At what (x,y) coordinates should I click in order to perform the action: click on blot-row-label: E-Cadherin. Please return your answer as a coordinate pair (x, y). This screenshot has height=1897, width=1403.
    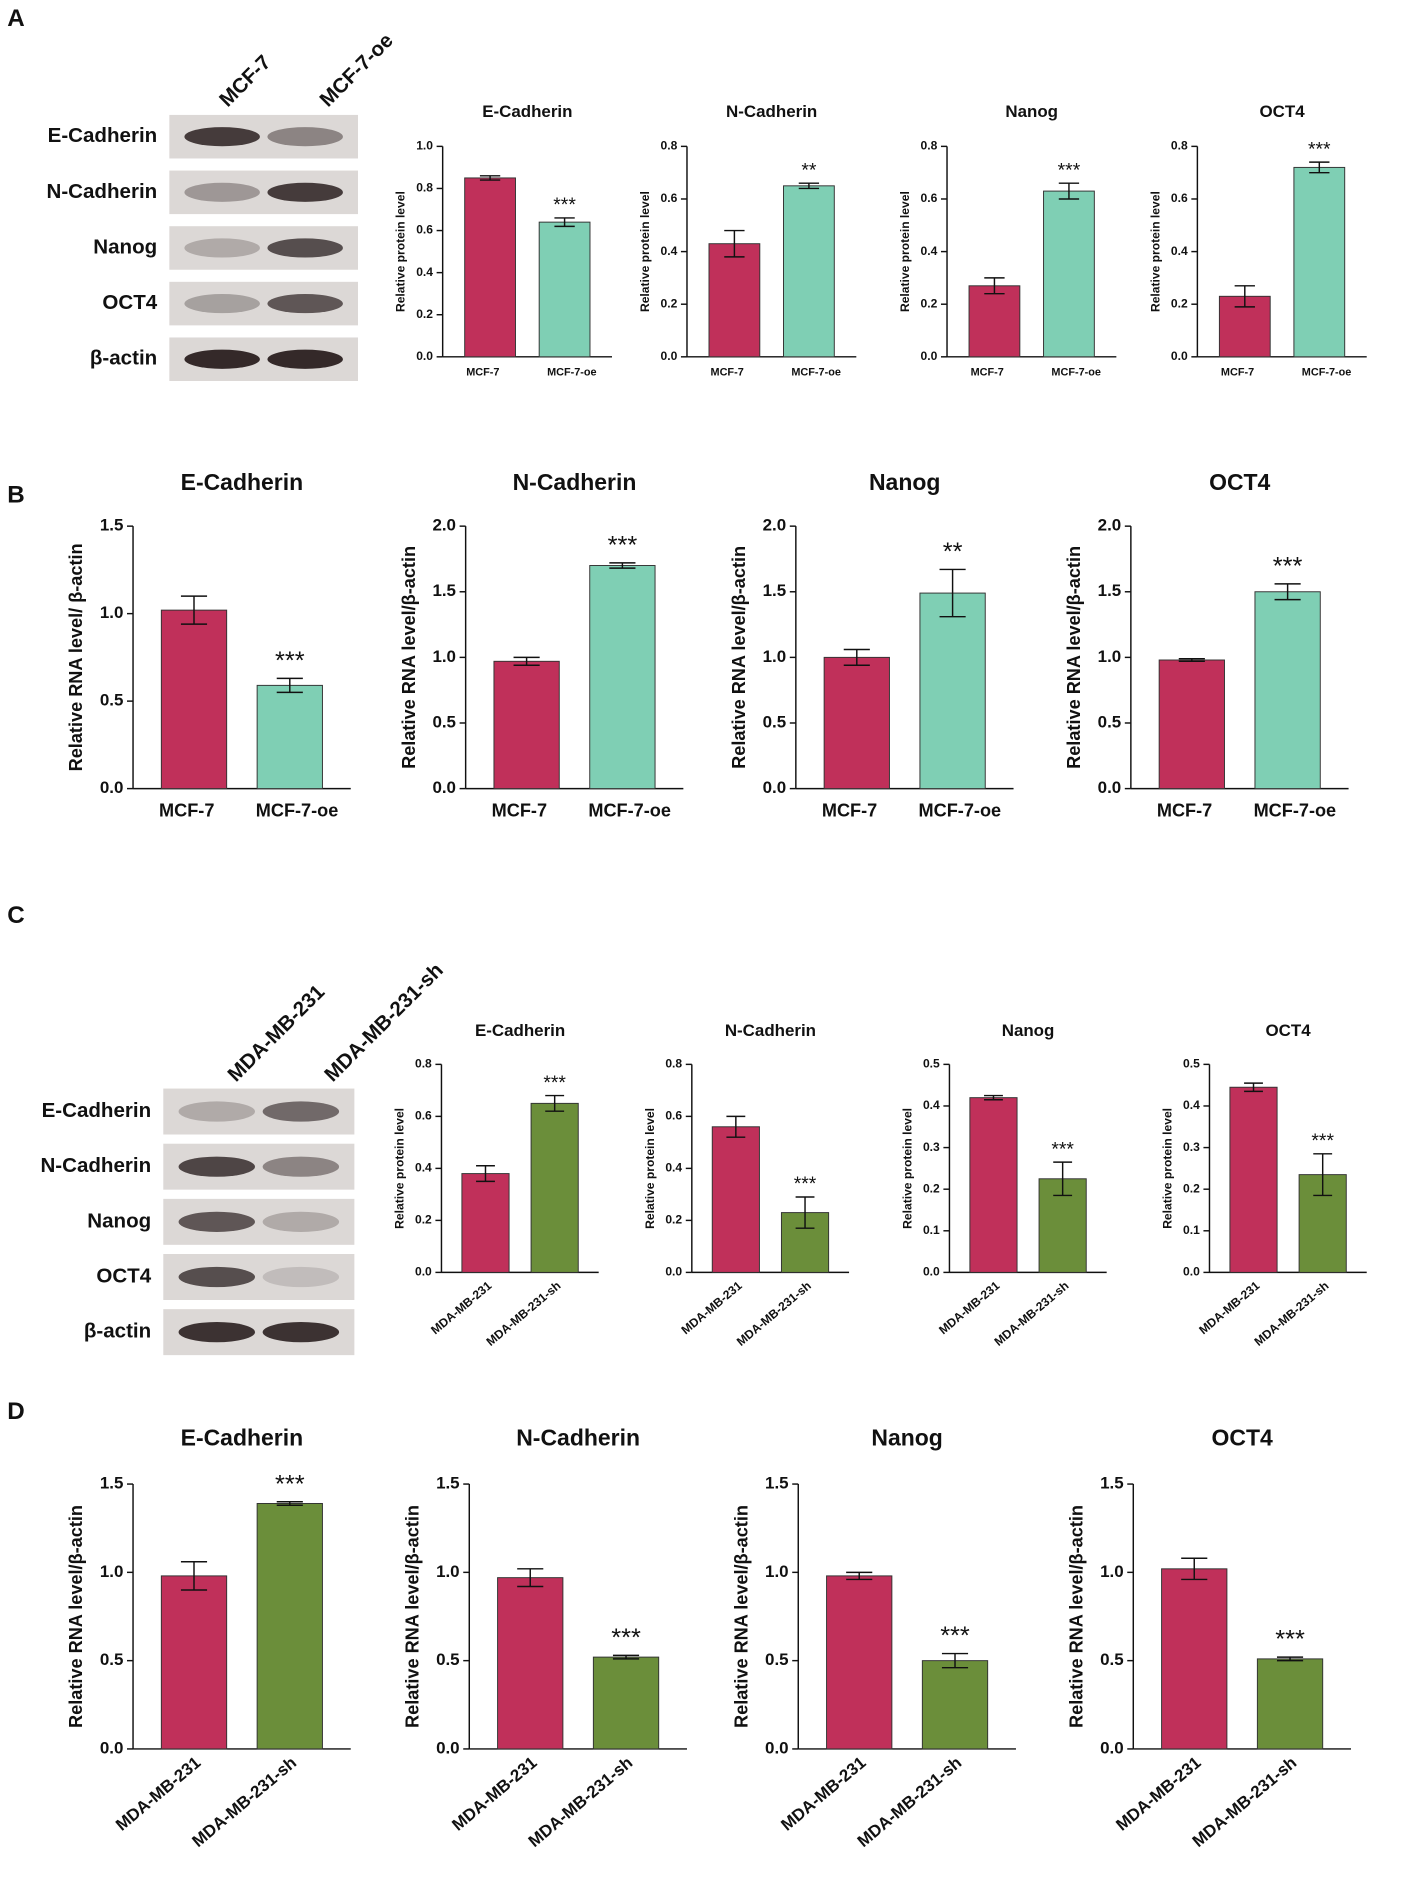
    Looking at the image, I should click on (97, 1110).